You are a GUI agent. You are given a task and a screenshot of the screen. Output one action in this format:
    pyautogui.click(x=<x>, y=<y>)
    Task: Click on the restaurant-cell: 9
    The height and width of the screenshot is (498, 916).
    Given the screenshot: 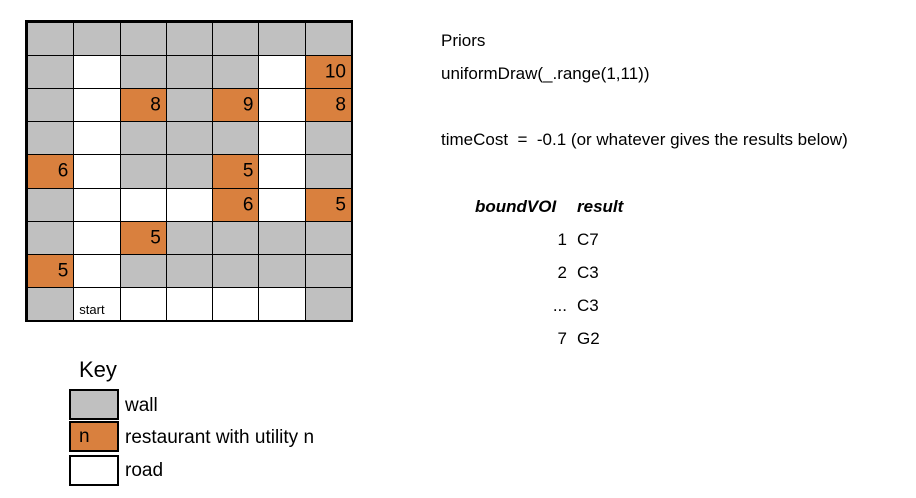 What is the action you would take?
    pyautogui.click(x=236, y=105)
    